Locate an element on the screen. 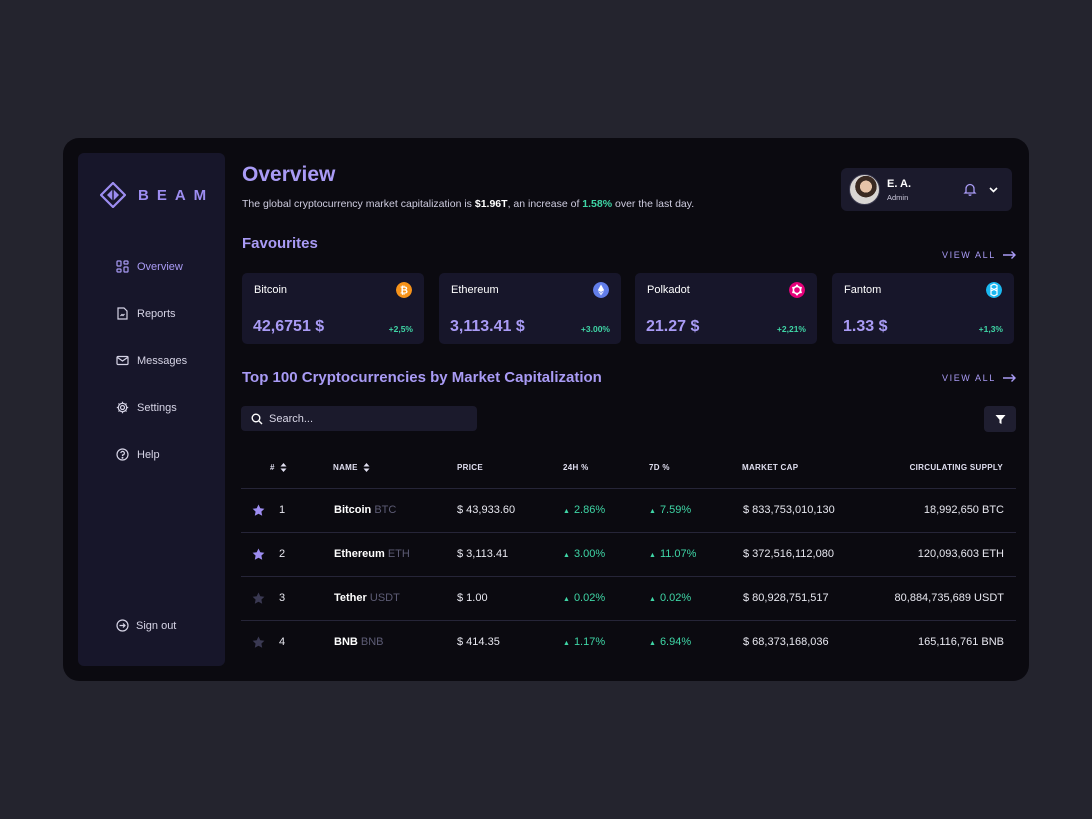 This screenshot has width=1092, height=819. change-value: 2.86% is located at coordinates (589, 510).